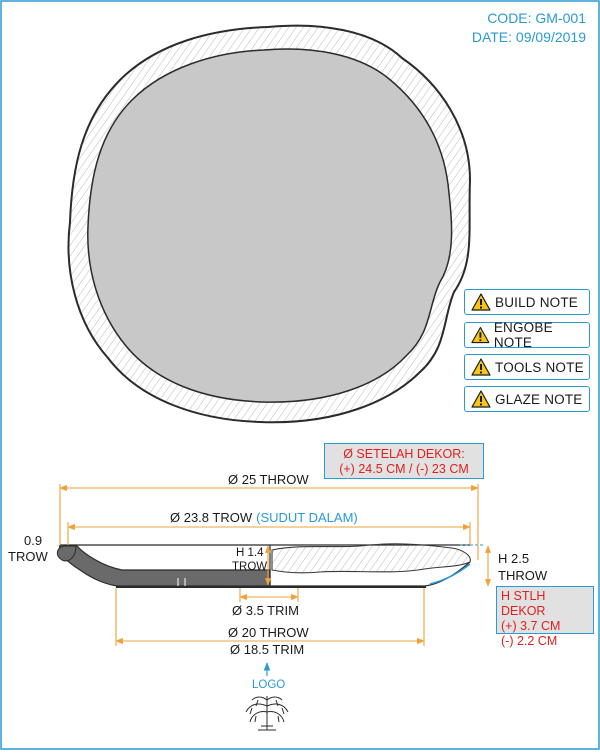 The height and width of the screenshot is (755, 600). Describe the element at coordinates (271, 587) in the screenshot. I see `foot-ring` at that location.